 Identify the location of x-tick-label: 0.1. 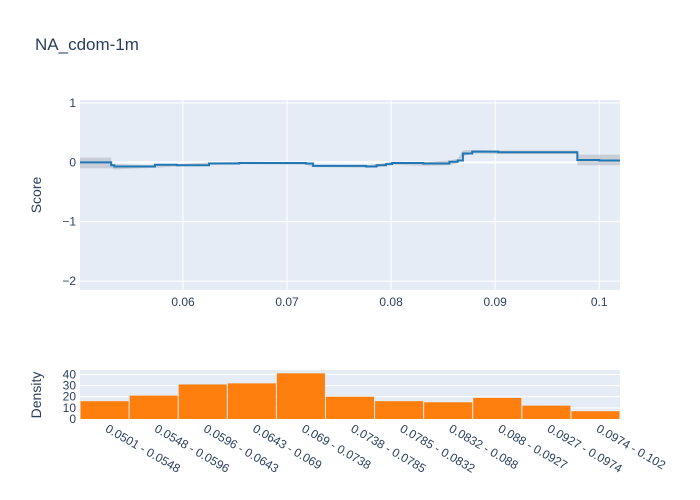
(599, 302).